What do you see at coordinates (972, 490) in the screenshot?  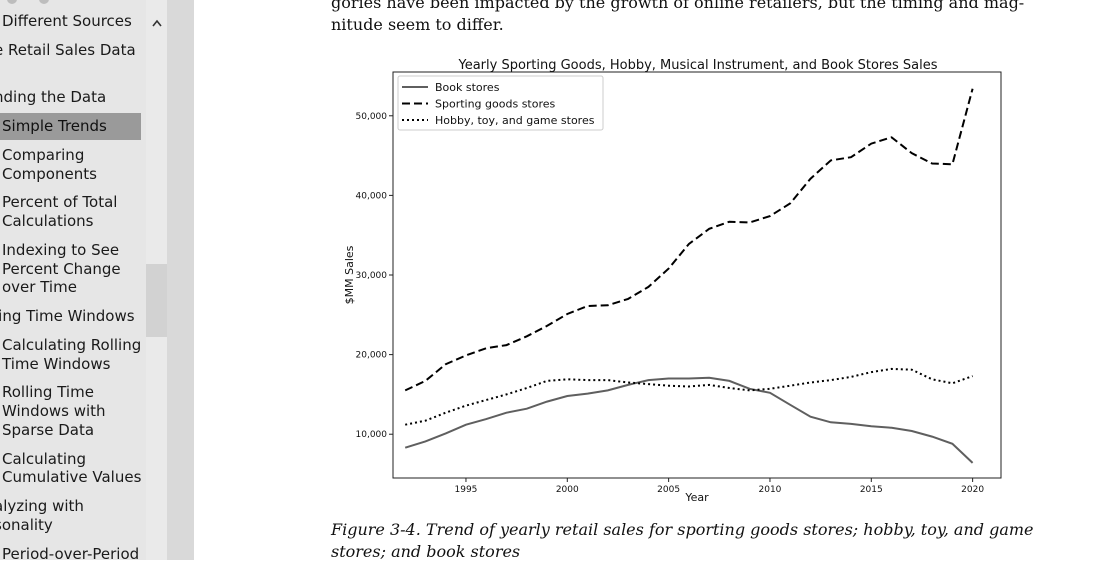 I see `x-tick-label: 2020` at bounding box center [972, 490].